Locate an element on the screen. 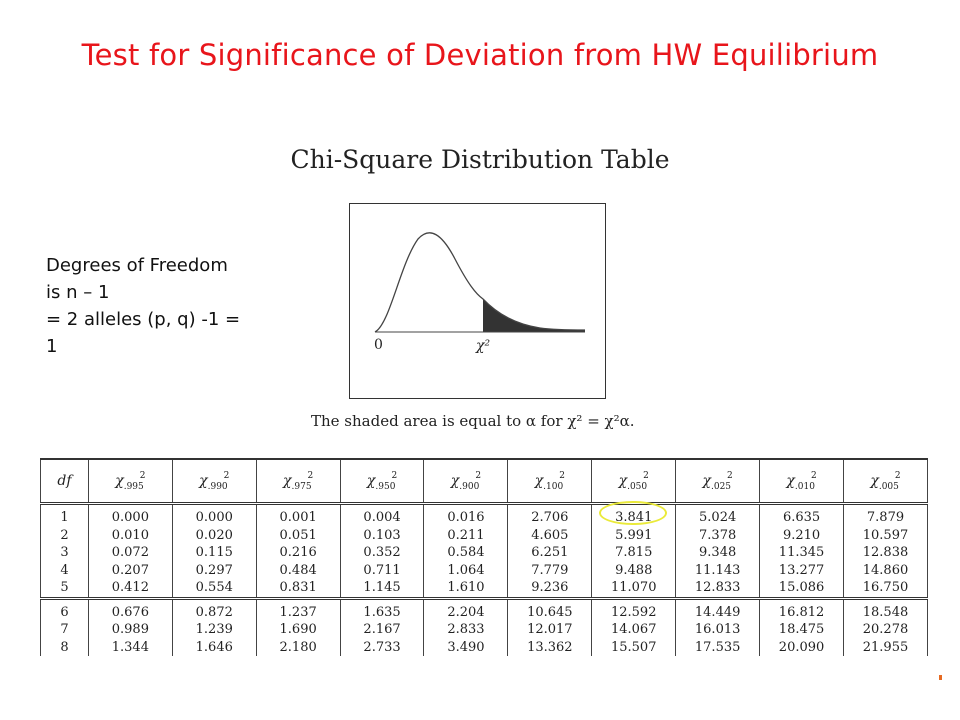 Image resolution: width=960 pixels, height=720 pixels. note-line: is n – 1 is located at coordinates (78, 292).